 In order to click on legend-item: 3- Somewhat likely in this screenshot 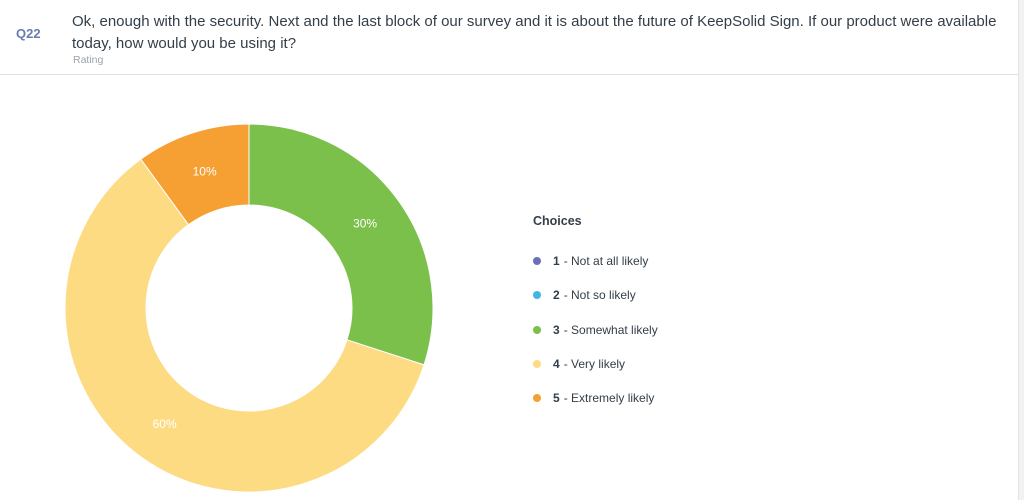, I will do `click(595, 330)`.